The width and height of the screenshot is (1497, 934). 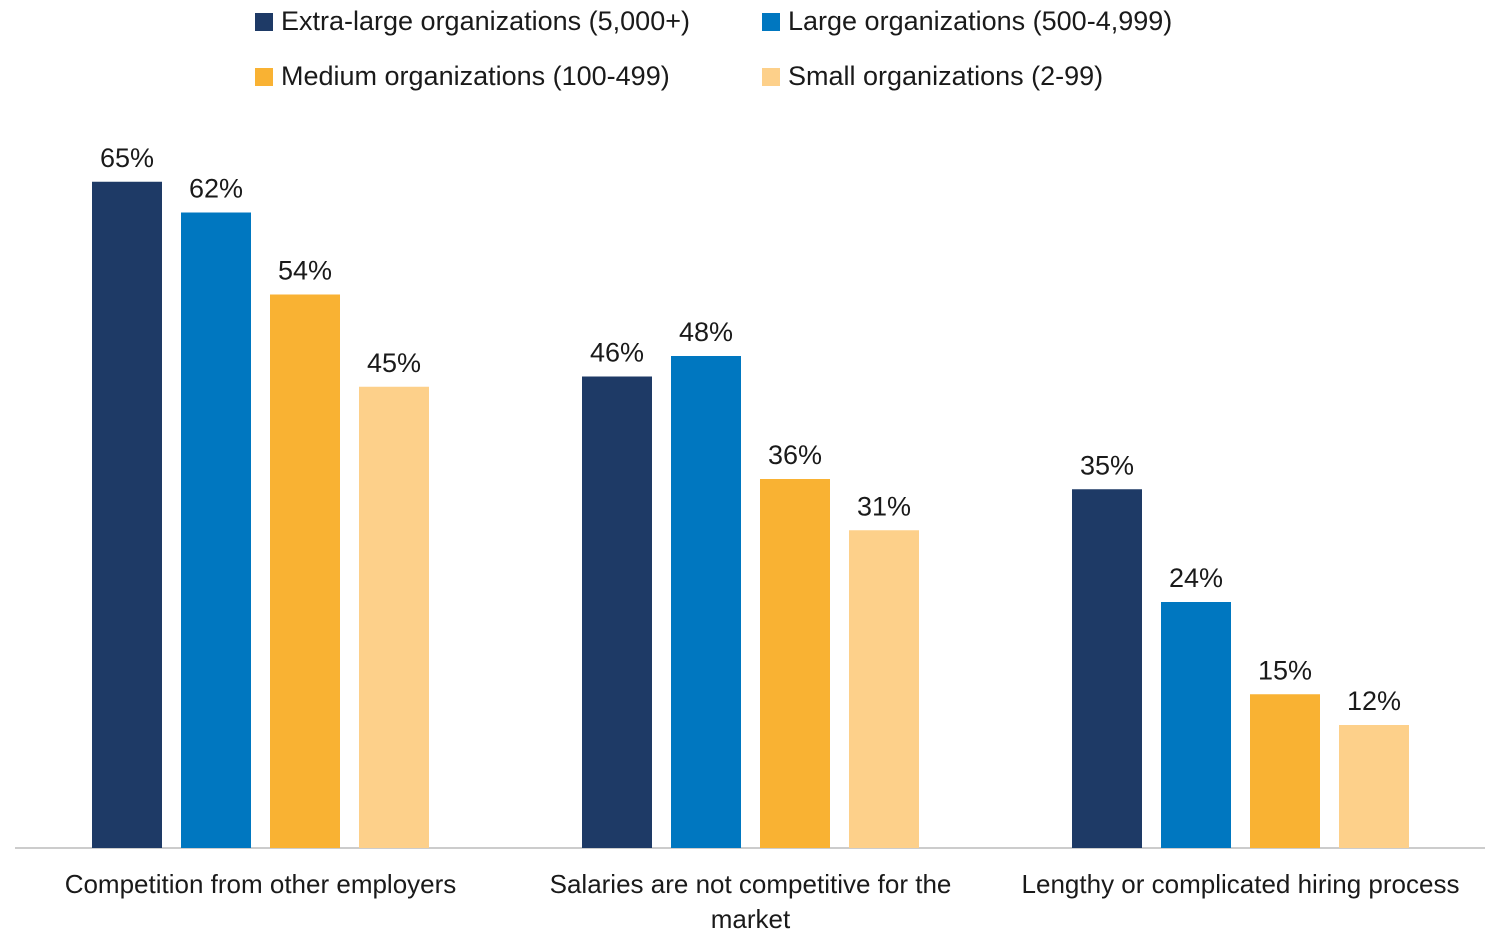 What do you see at coordinates (216, 189) in the screenshot?
I see `data-label: 62%` at bounding box center [216, 189].